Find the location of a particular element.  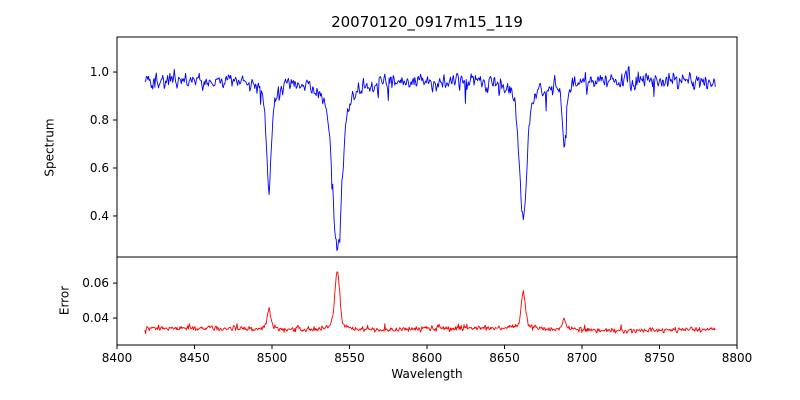

x-tick-label: 8750 is located at coordinates (659, 358).